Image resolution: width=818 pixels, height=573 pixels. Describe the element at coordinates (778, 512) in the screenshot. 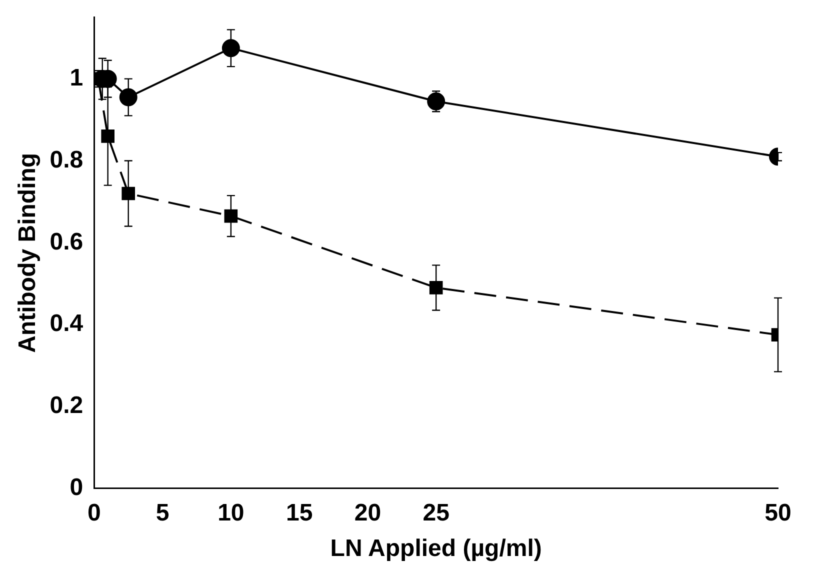

I see `x-tick-label: 50` at that location.